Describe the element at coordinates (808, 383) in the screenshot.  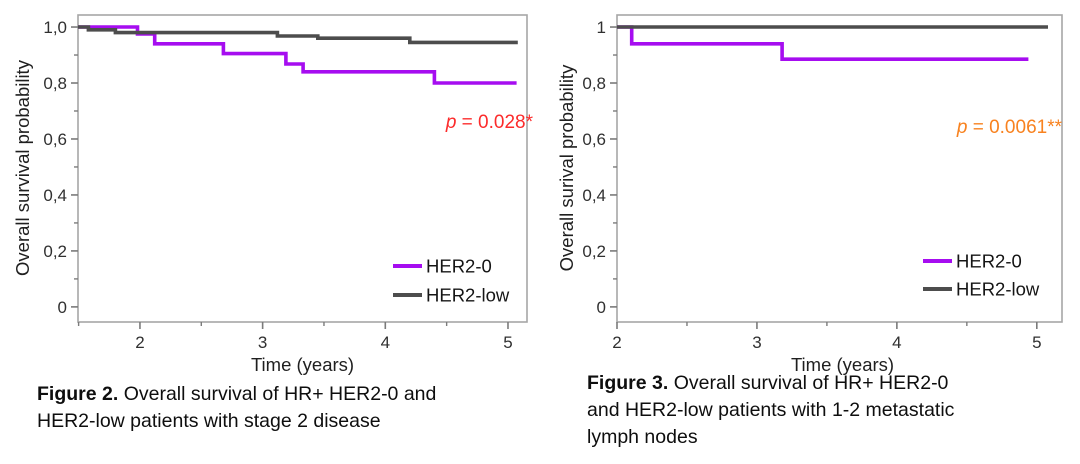
I see `caption-text: Overall survival of HR+ HER2-0` at that location.